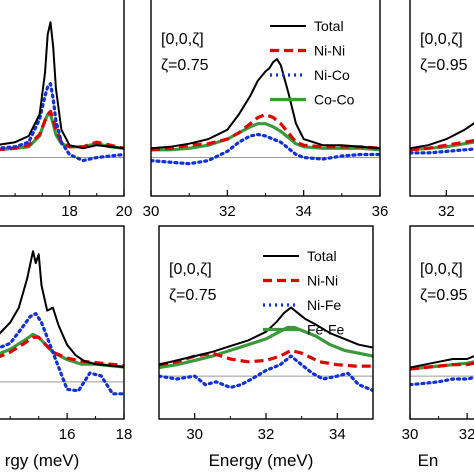 Image resolution: width=474 pixels, height=474 pixels. I want to click on series-line-fe-fe, so click(62, 350).